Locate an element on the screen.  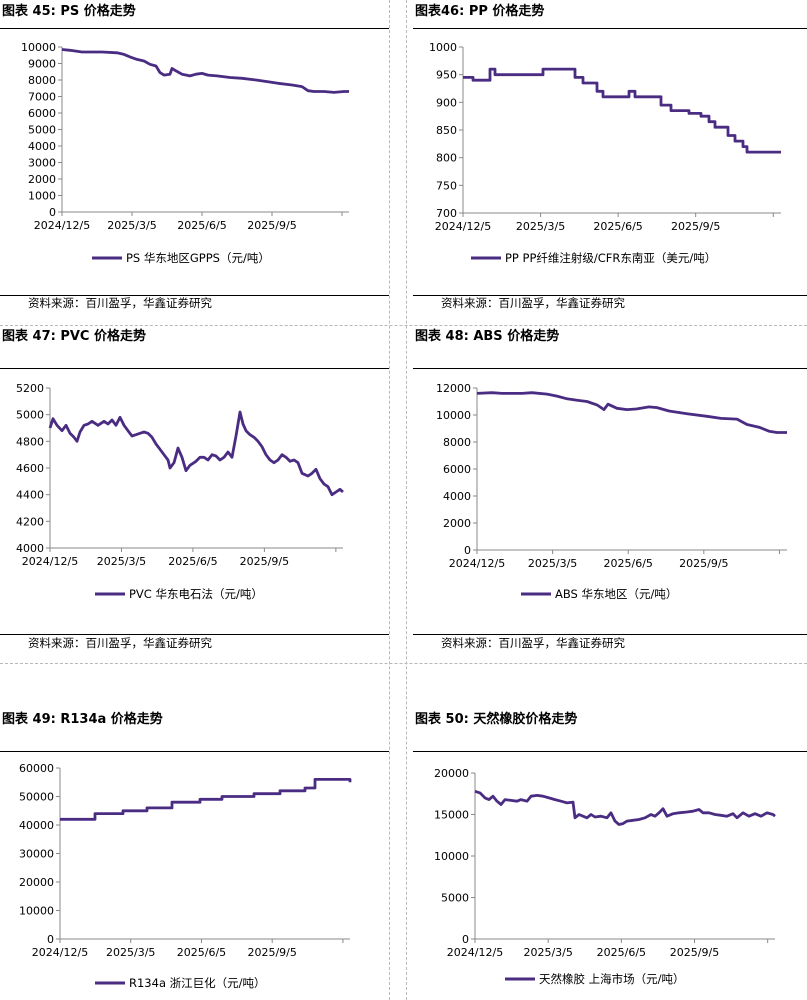
y-tick-label: 5200 is located at coordinates (30, 388).